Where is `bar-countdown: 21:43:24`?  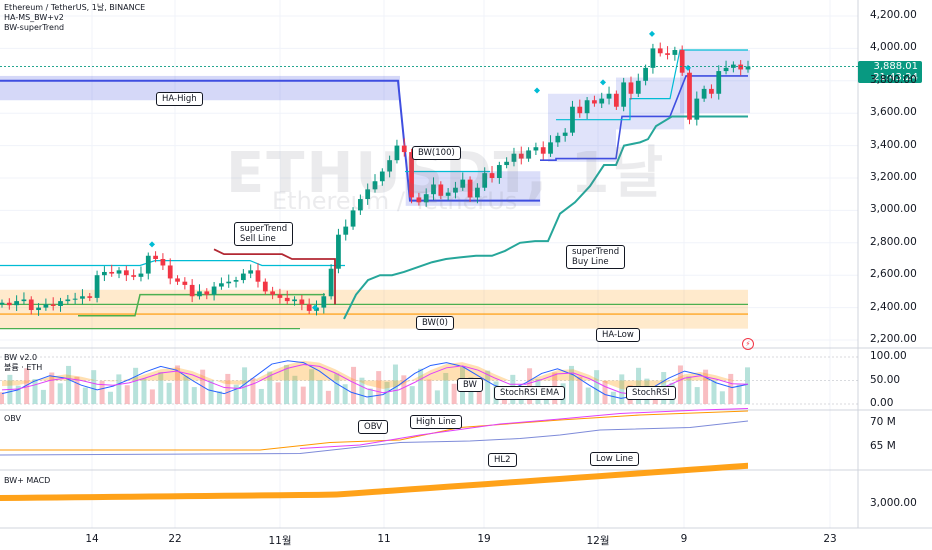 bar-countdown: 21:43:24 is located at coordinates (895, 77).